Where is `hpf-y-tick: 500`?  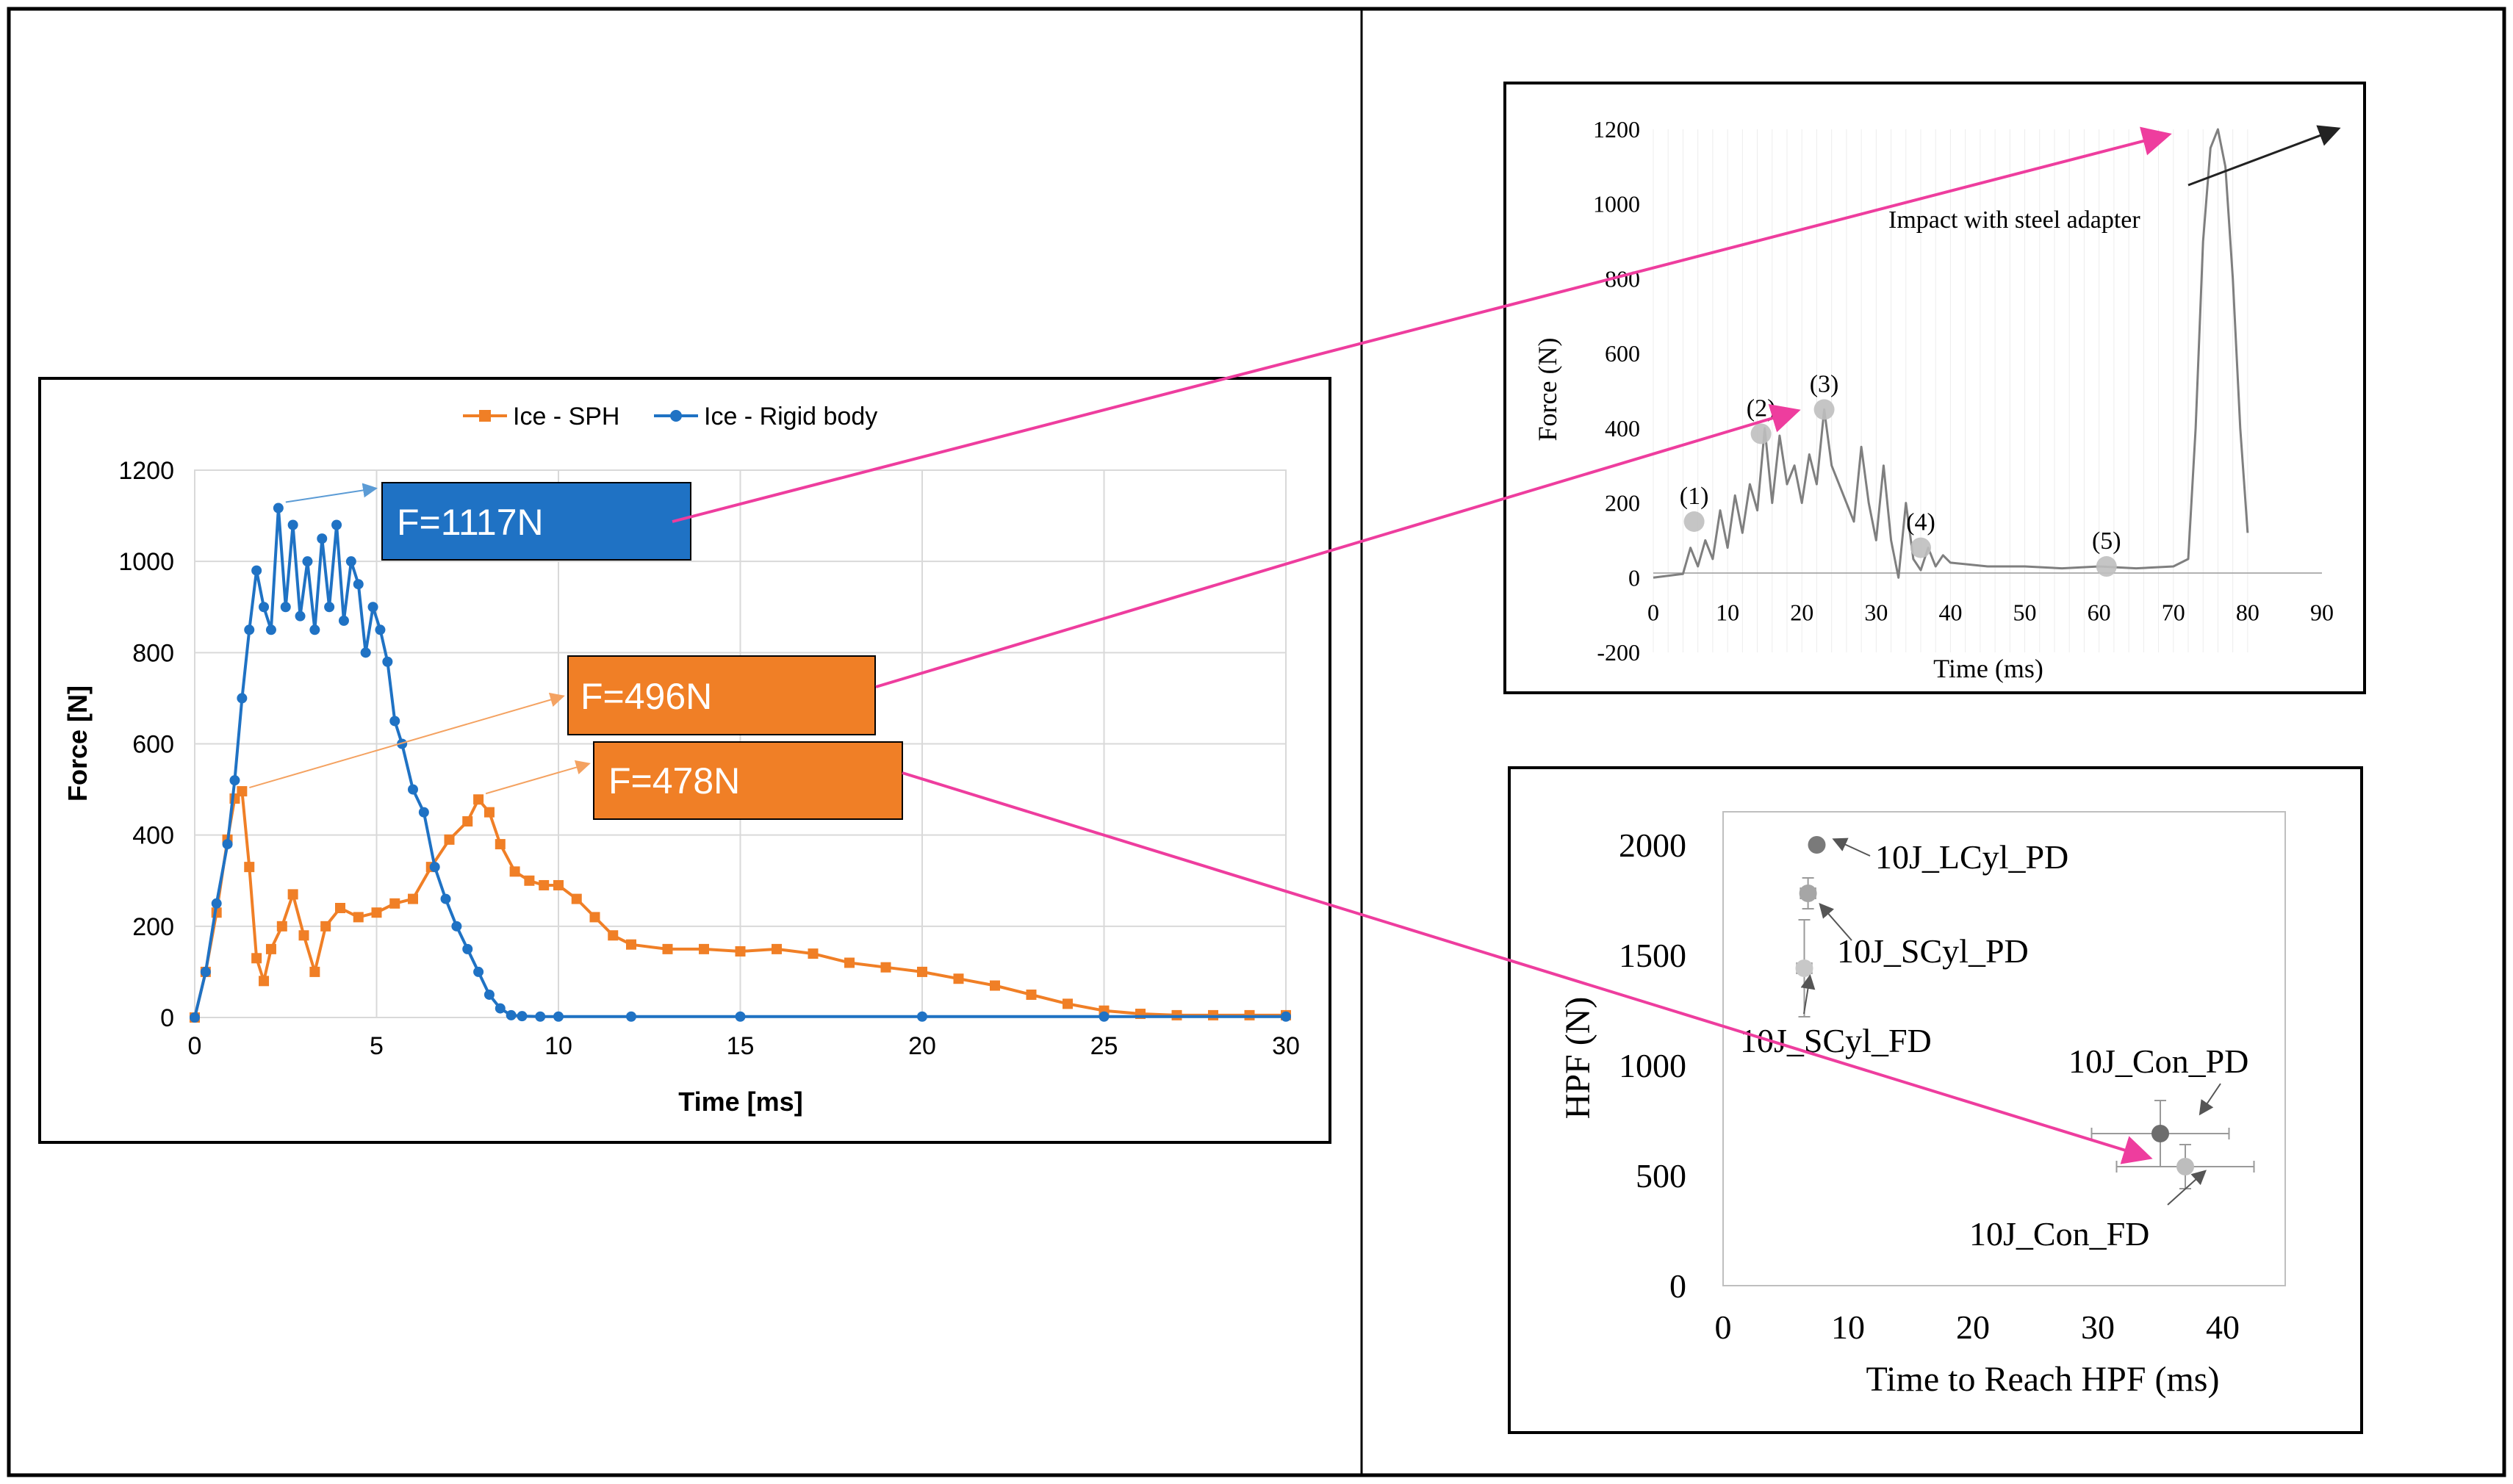 hpf-y-tick: 500 is located at coordinates (1661, 1176).